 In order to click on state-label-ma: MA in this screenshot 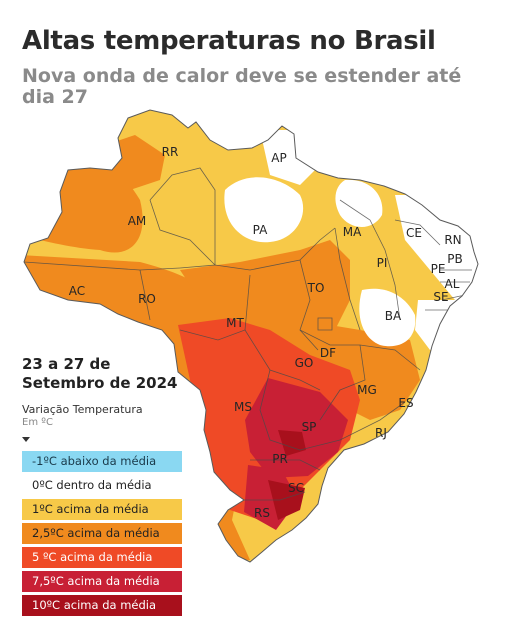, I will do `click(352, 232)`.